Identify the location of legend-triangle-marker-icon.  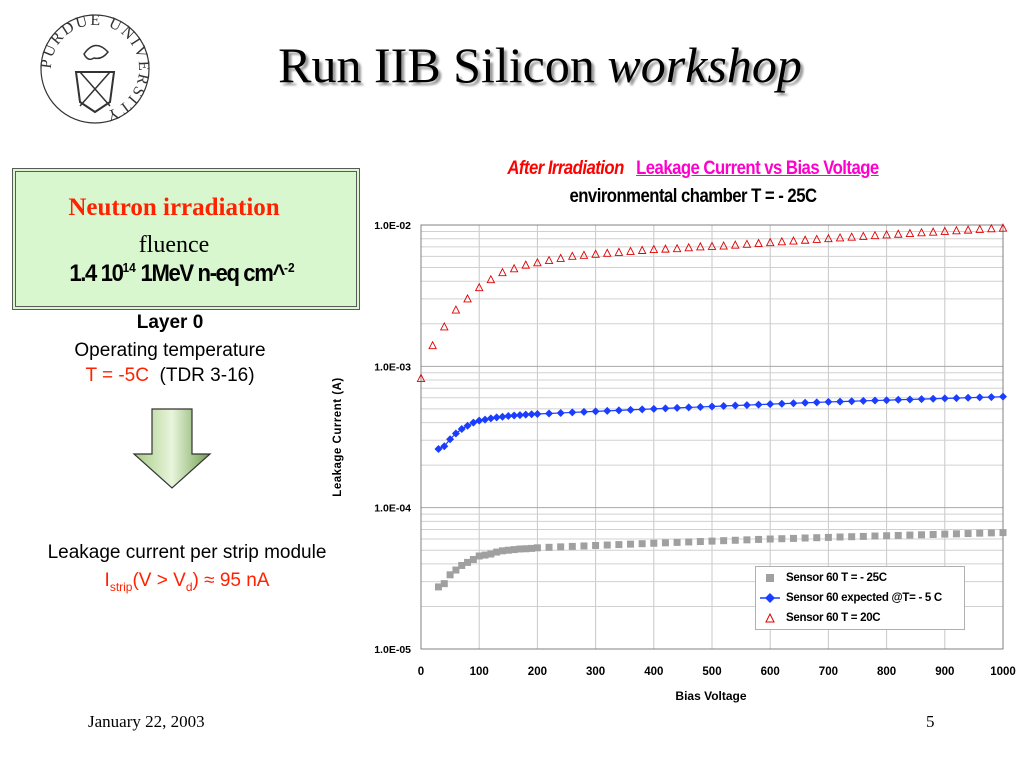
(770, 617).